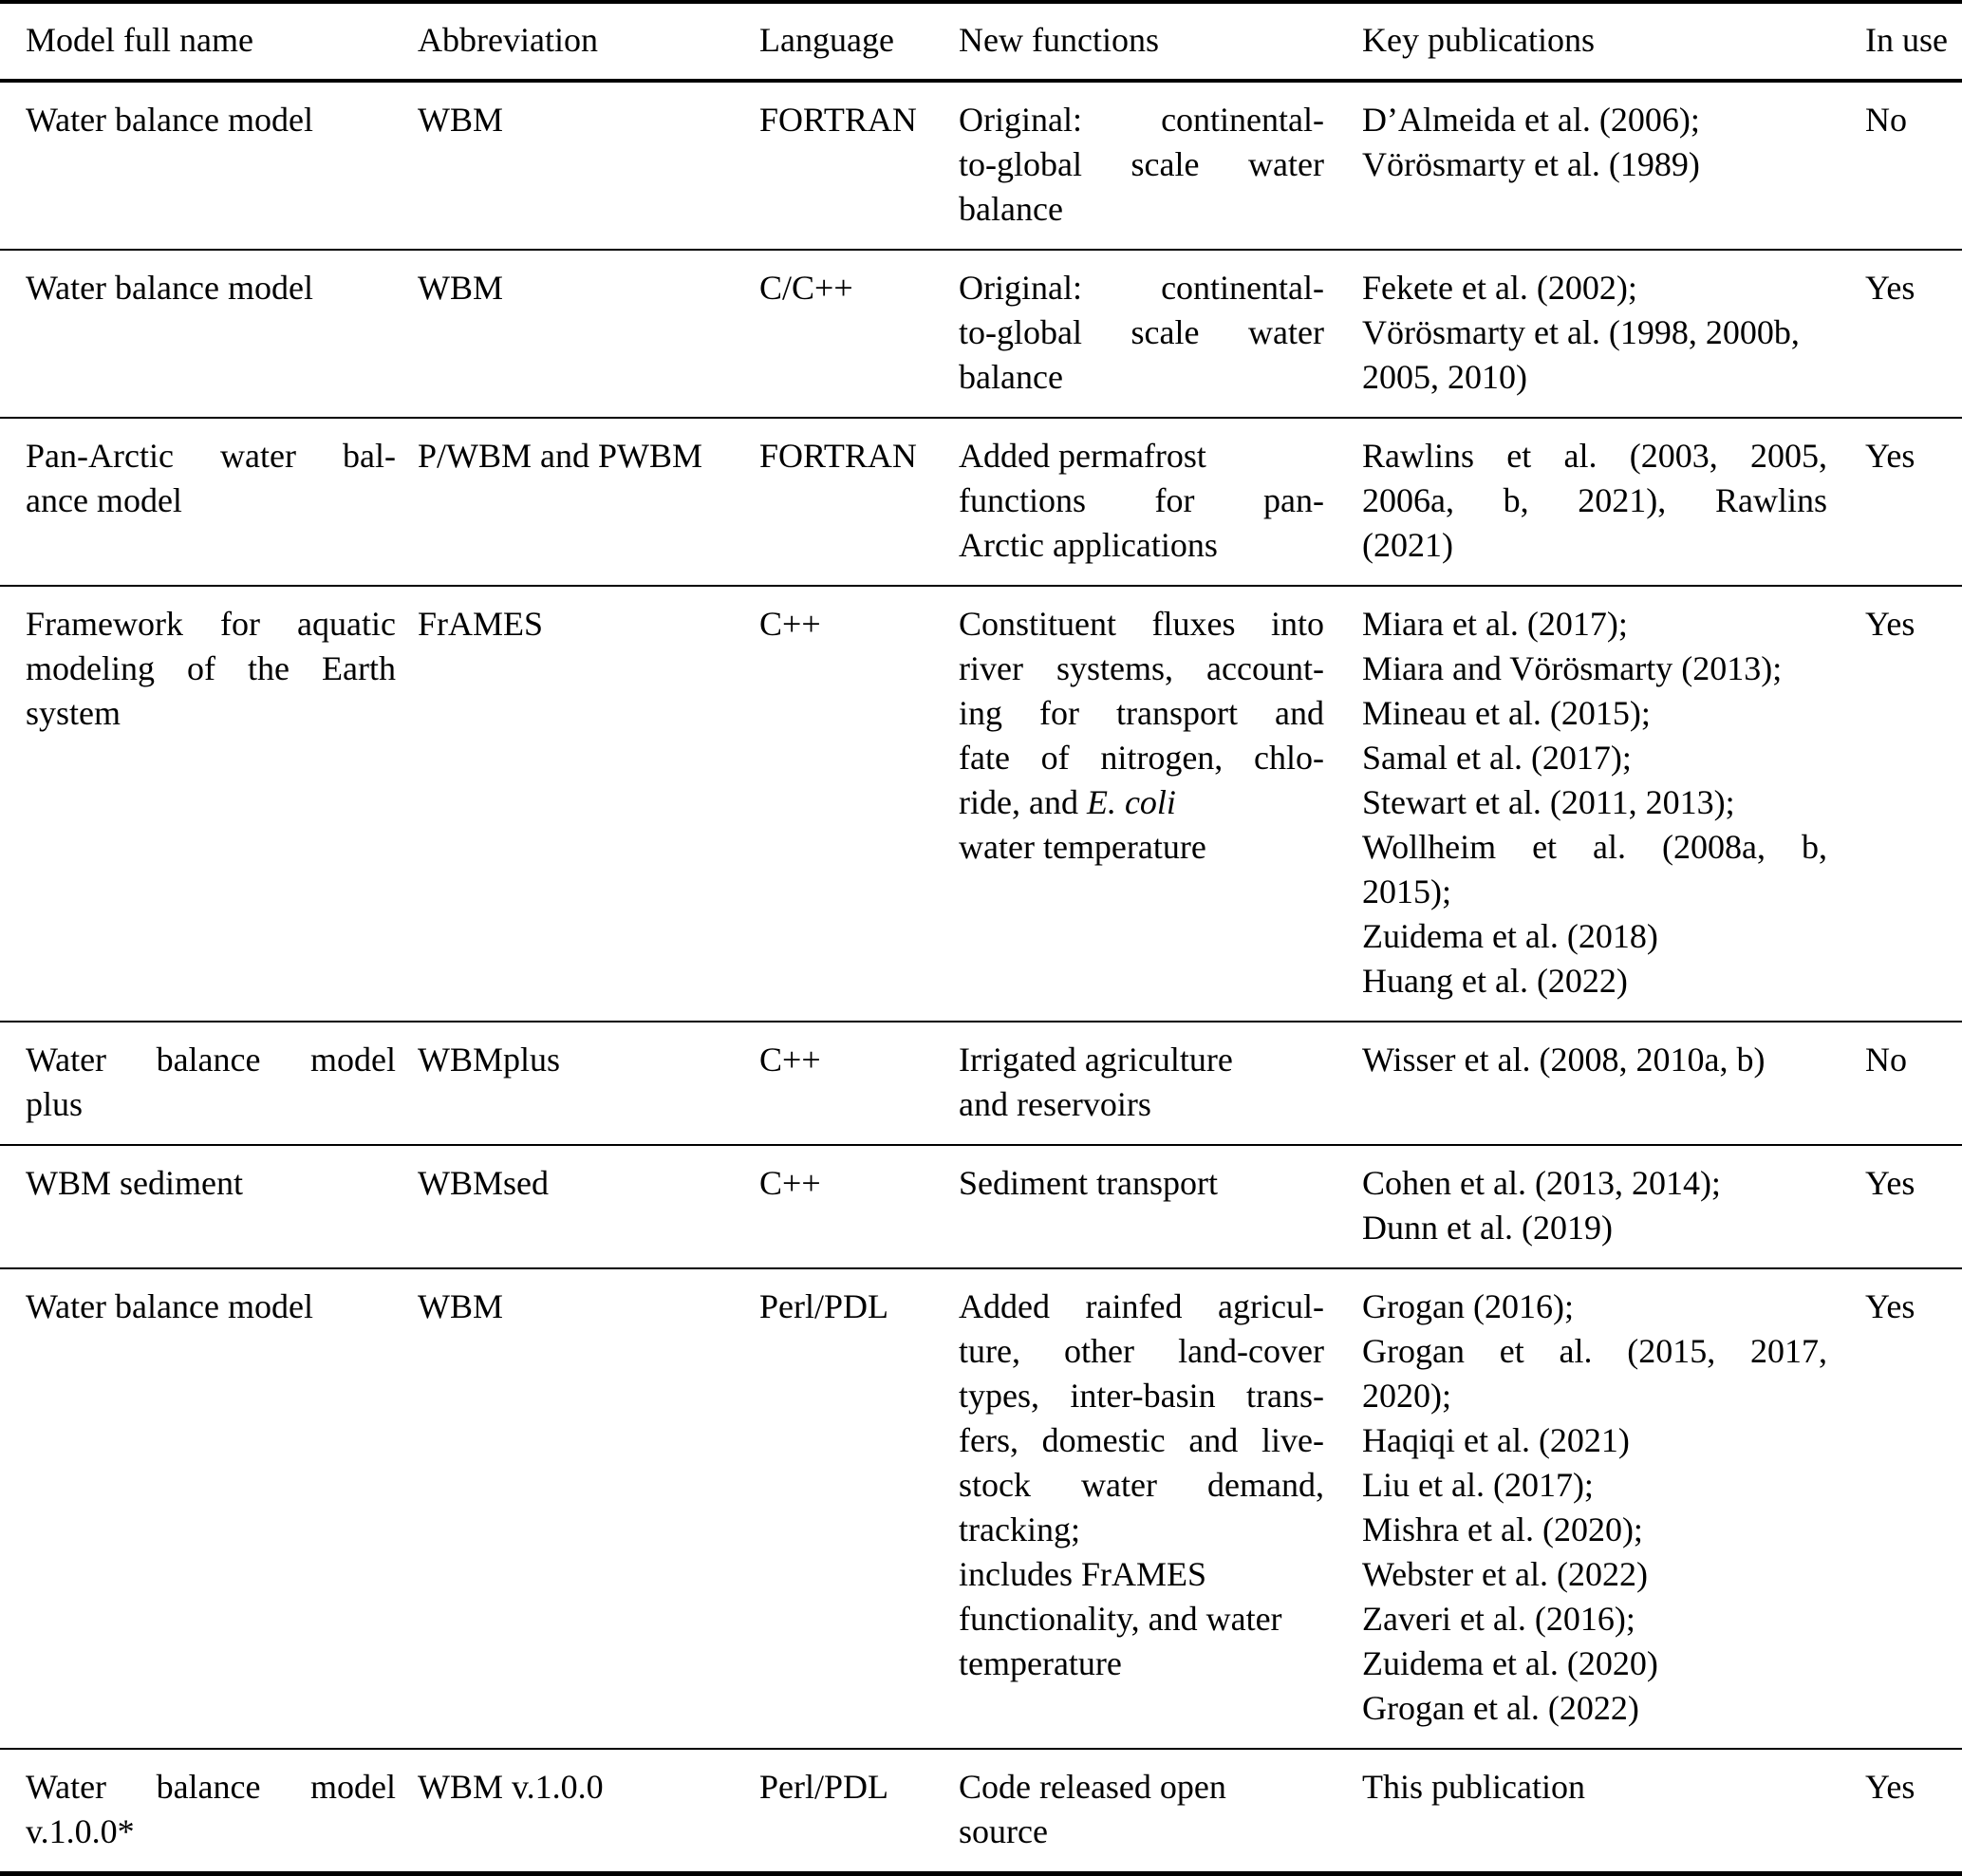 The image size is (1962, 1876). I want to click on cell-line: Dunn et al. (2019), so click(1487, 1228).